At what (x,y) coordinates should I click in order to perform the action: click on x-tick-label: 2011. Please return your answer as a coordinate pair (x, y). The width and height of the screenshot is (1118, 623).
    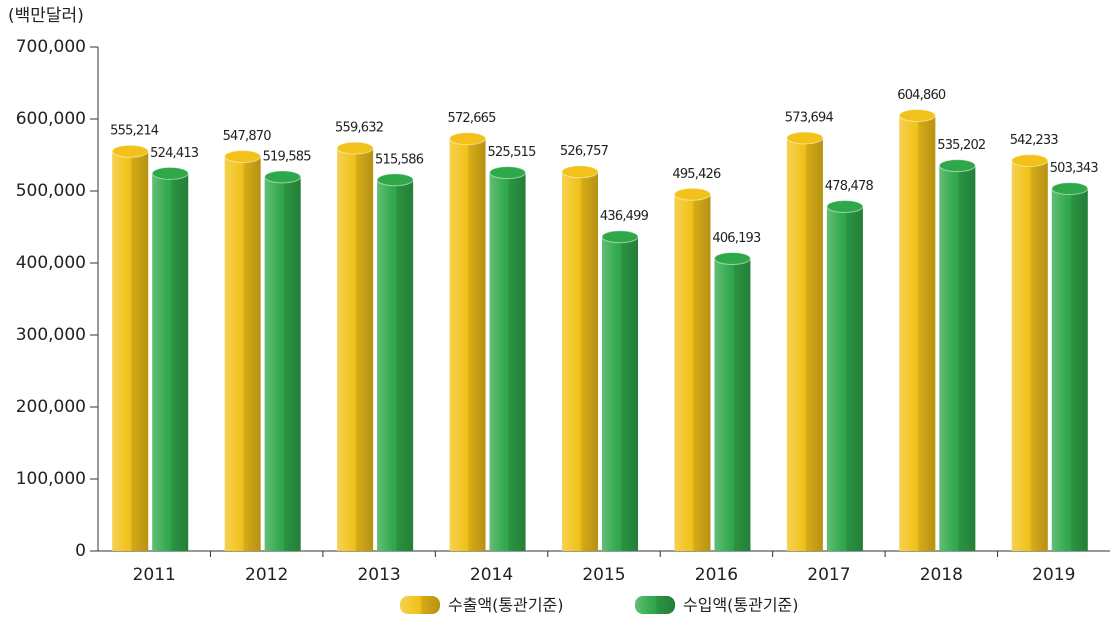
    Looking at the image, I should click on (154, 575).